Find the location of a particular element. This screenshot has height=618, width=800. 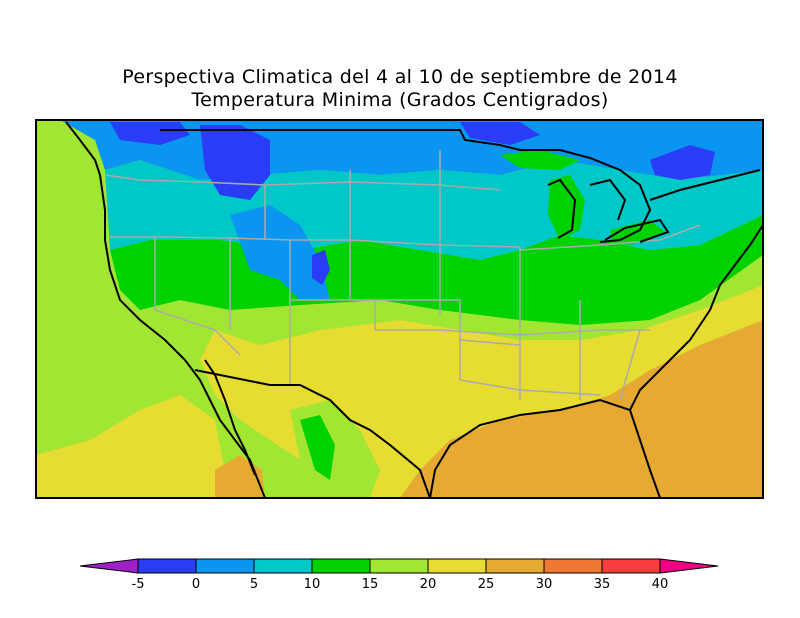

legend-arrow-high is located at coordinates (689, 566).